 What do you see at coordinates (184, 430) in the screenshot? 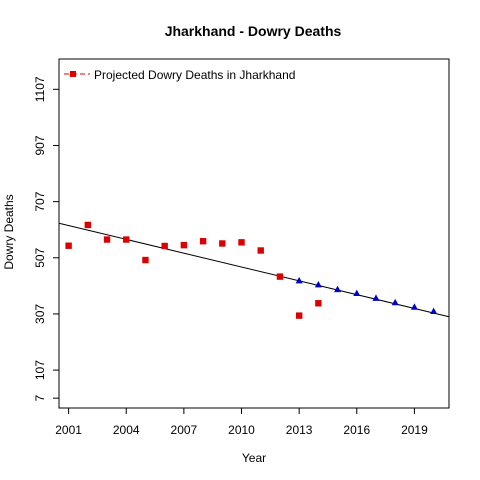
I see `x-tick-label: 2007` at bounding box center [184, 430].